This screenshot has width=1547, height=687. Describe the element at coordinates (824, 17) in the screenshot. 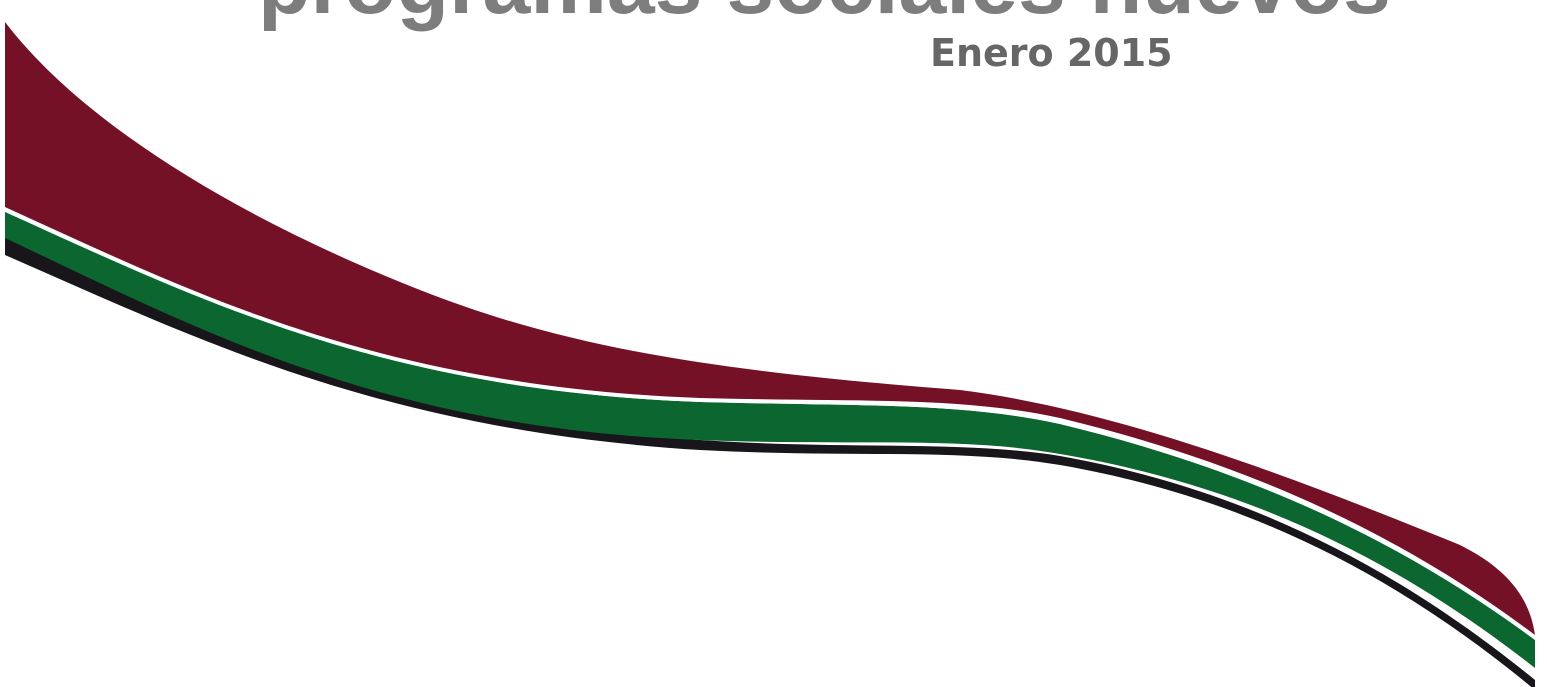

I see `slide-title: programas sociales nuevos` at that location.